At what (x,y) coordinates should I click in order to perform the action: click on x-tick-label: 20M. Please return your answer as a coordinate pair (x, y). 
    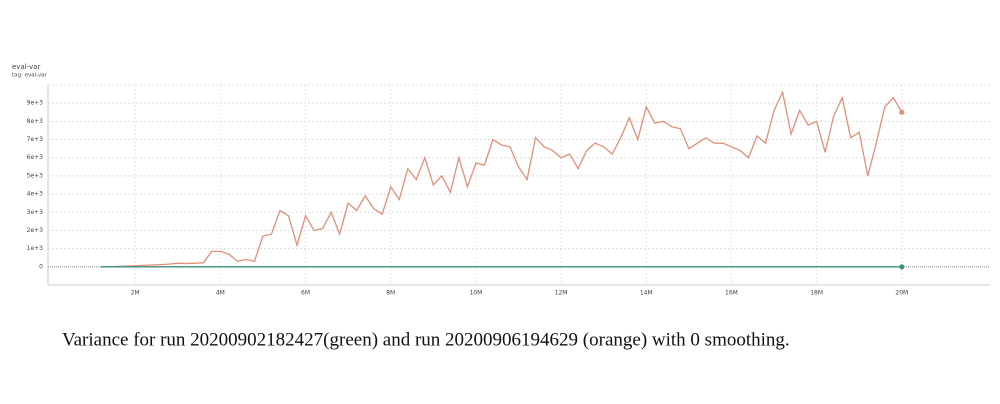
    Looking at the image, I should click on (901, 293).